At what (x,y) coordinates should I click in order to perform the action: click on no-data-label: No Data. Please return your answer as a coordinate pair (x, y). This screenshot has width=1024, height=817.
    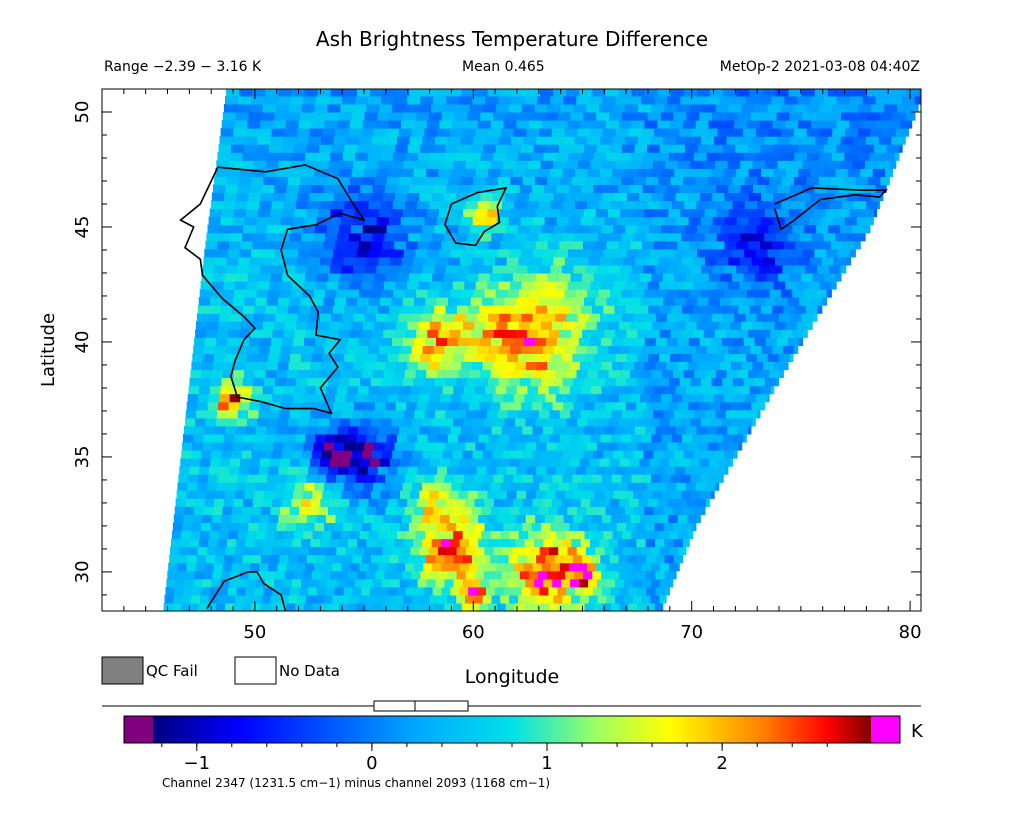
    Looking at the image, I should click on (309, 671).